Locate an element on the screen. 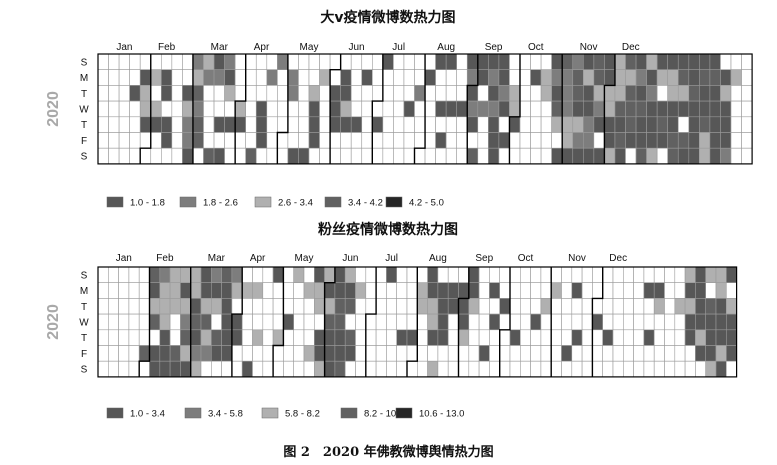  month-label: Jan is located at coordinates (124, 47).